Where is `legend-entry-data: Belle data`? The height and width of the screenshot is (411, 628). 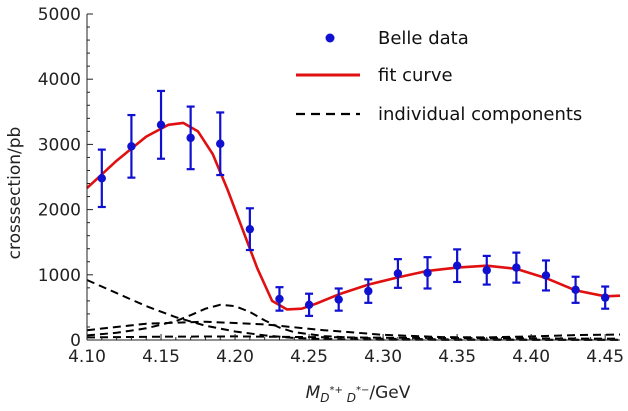 legend-entry-data: Belle data is located at coordinates (397, 38).